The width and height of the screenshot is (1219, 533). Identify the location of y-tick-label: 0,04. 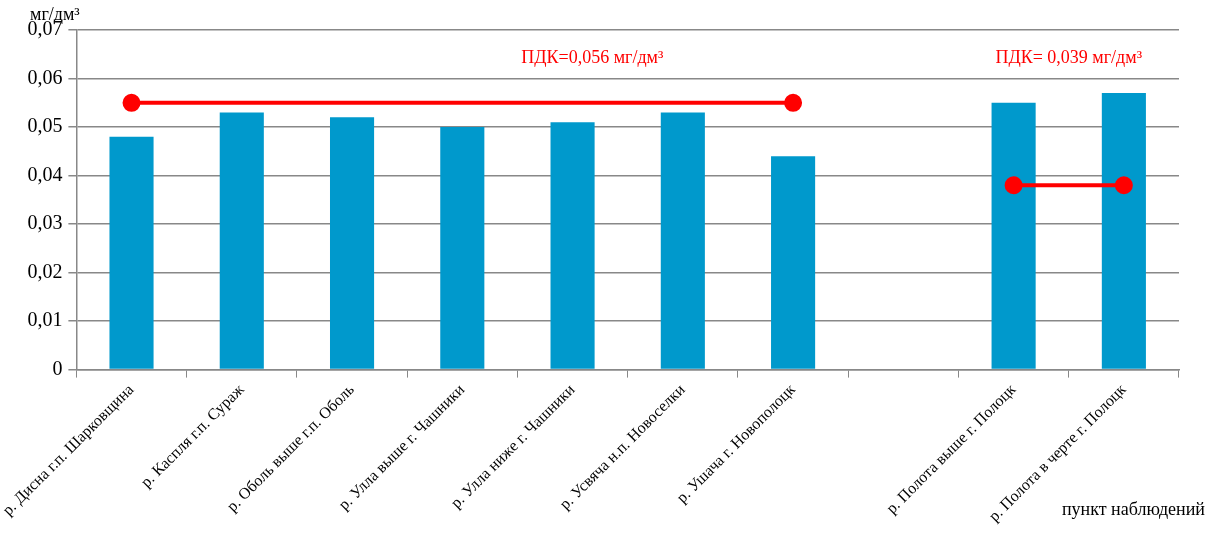
(45, 173).